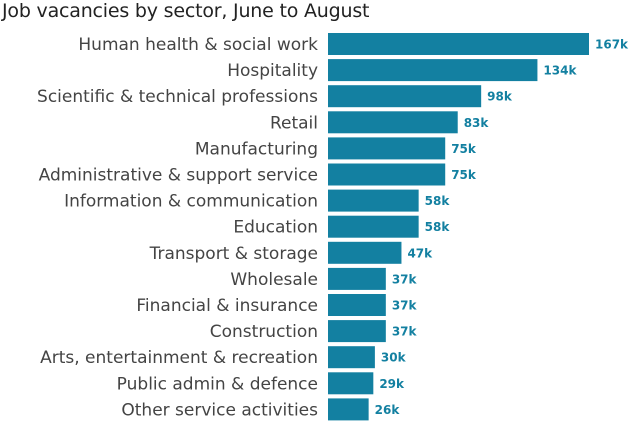 The image size is (640, 427). I want to click on value-label: 83k, so click(477, 123).